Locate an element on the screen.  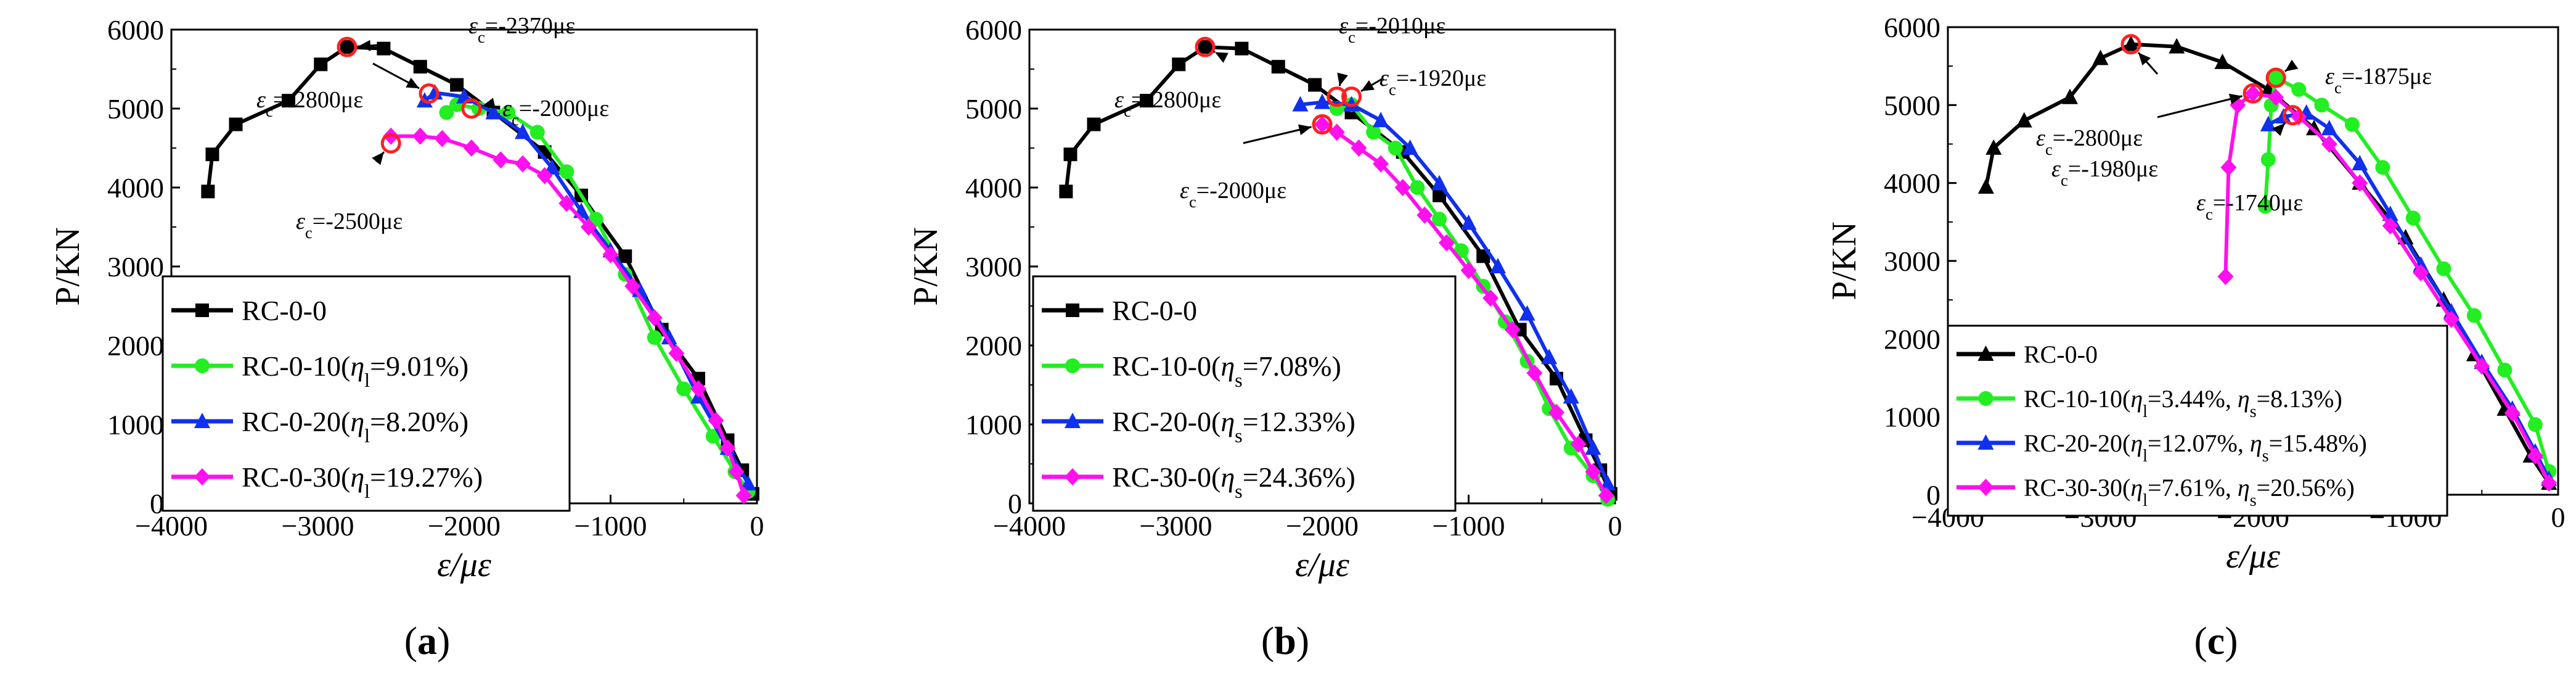
annotation-arrowhead is located at coordinates (1368, 85).